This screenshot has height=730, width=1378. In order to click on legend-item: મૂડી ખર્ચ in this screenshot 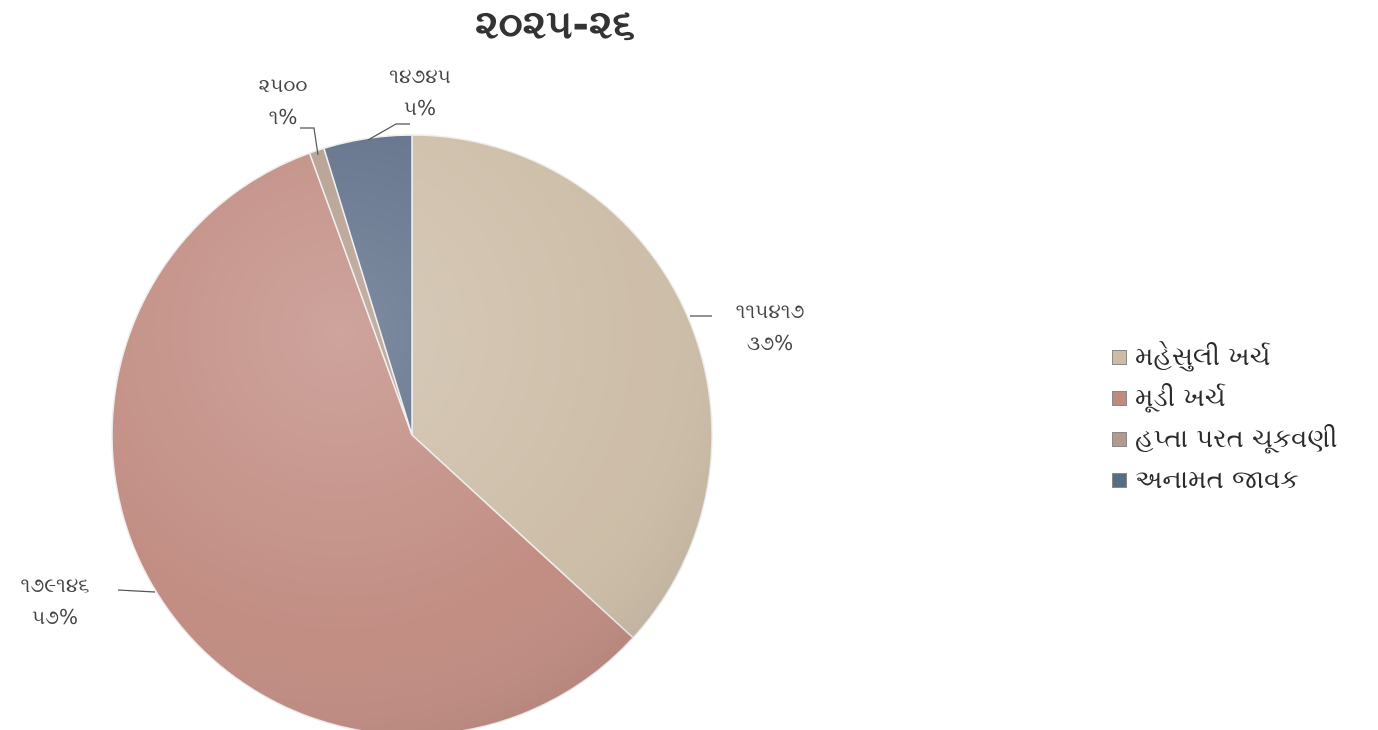, I will do `click(1224, 398)`.